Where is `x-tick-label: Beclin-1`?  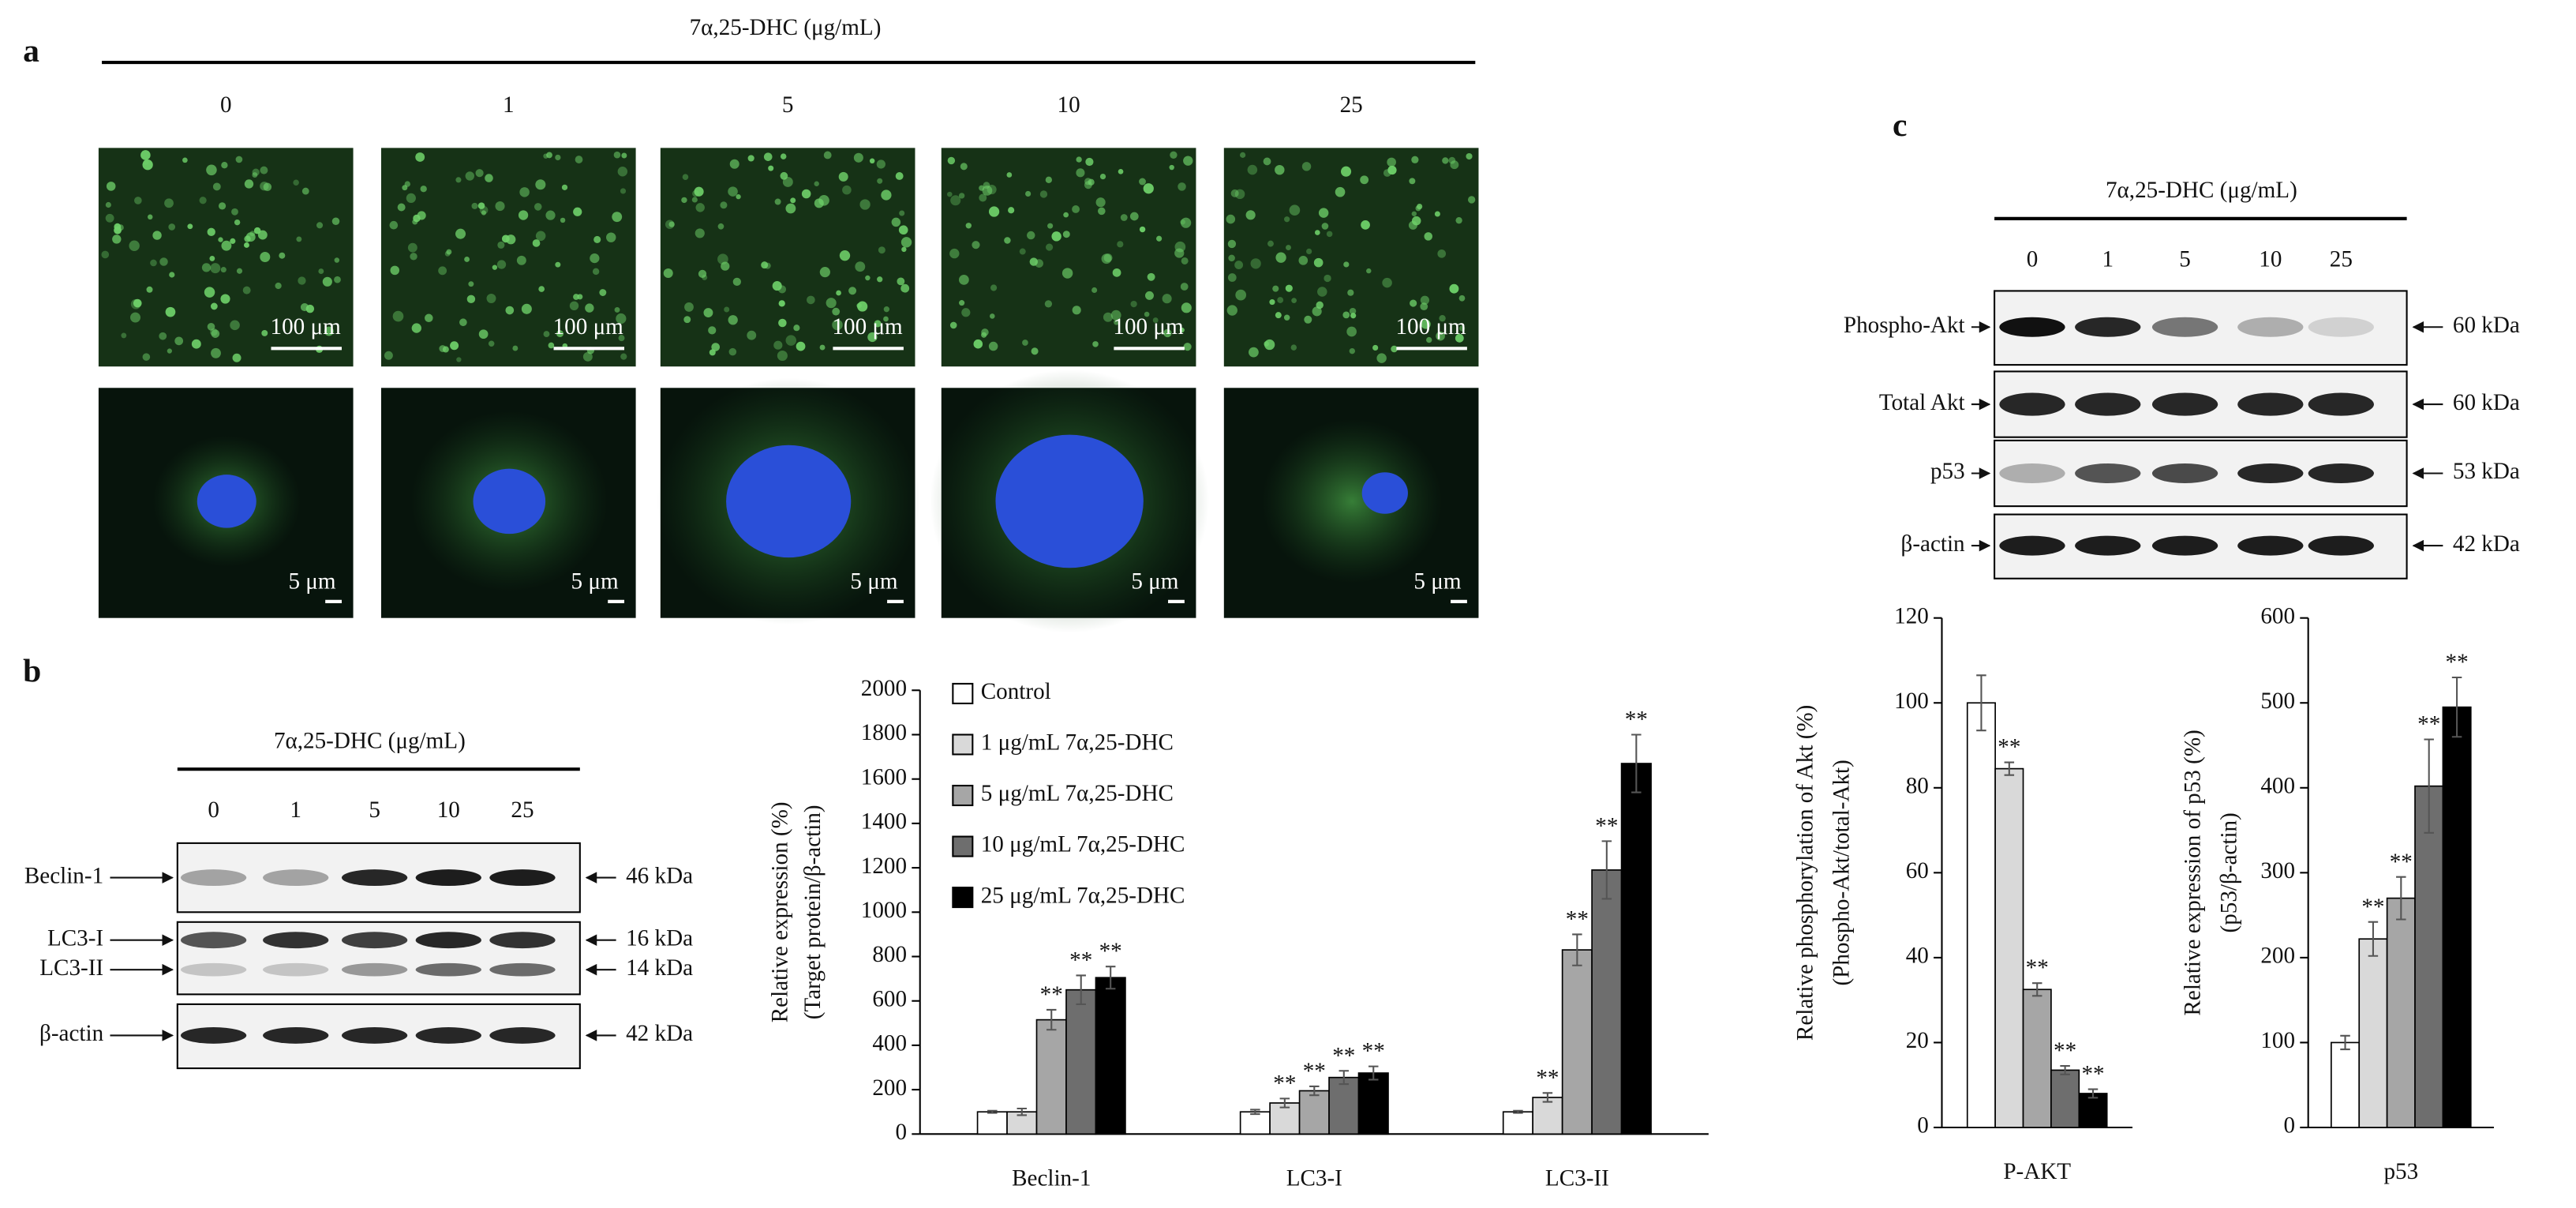
x-tick-label: Beclin-1 is located at coordinates (1051, 1178).